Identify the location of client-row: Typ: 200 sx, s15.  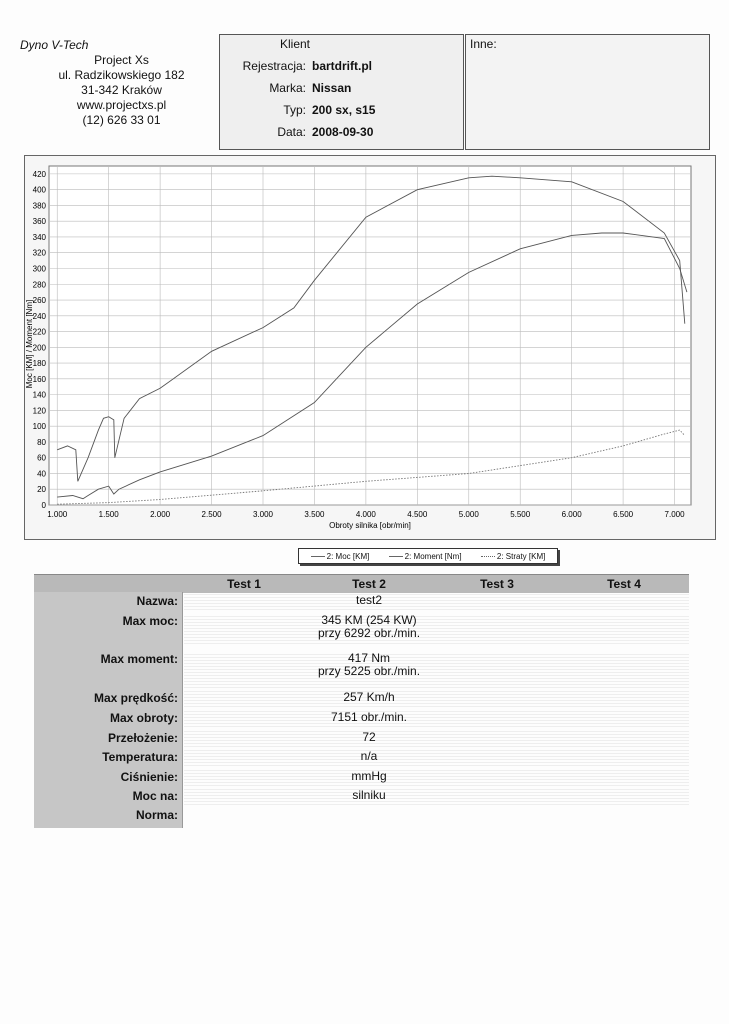
(341, 112).